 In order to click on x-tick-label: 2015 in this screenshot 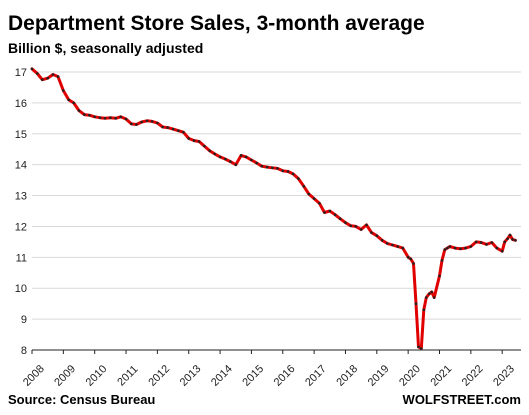, I will do `click(253, 376)`.